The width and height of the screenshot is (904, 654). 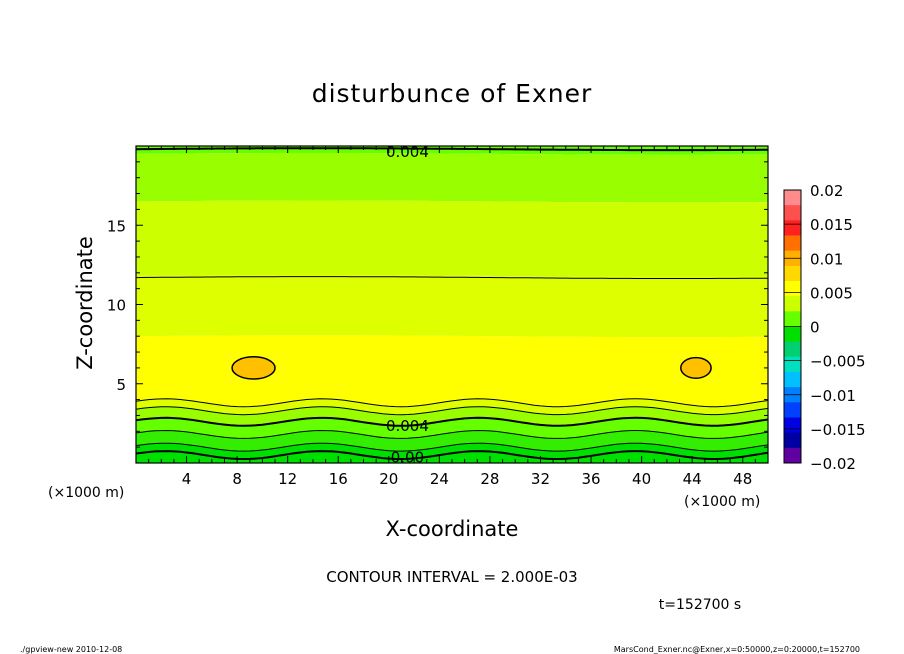 What do you see at coordinates (700, 605) in the screenshot?
I see `time-label: t=152700 s` at bounding box center [700, 605].